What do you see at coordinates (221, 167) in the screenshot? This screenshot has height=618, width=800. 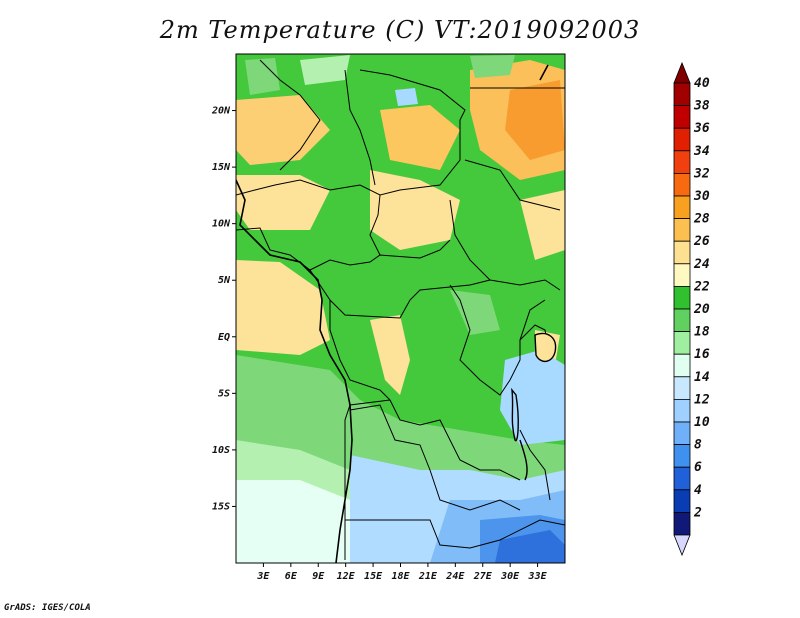 I see `lat-tick-label: 15N` at bounding box center [221, 167].